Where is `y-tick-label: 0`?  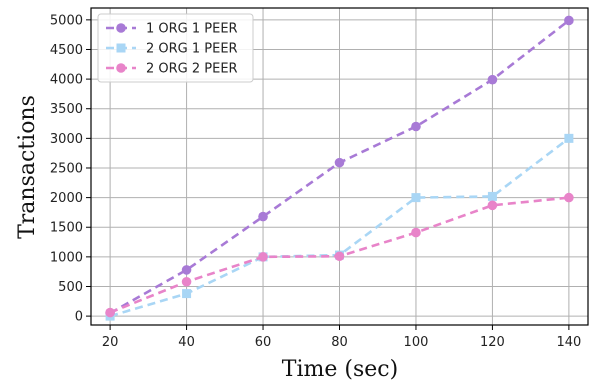 y-tick-label: 0 is located at coordinates (79, 317).